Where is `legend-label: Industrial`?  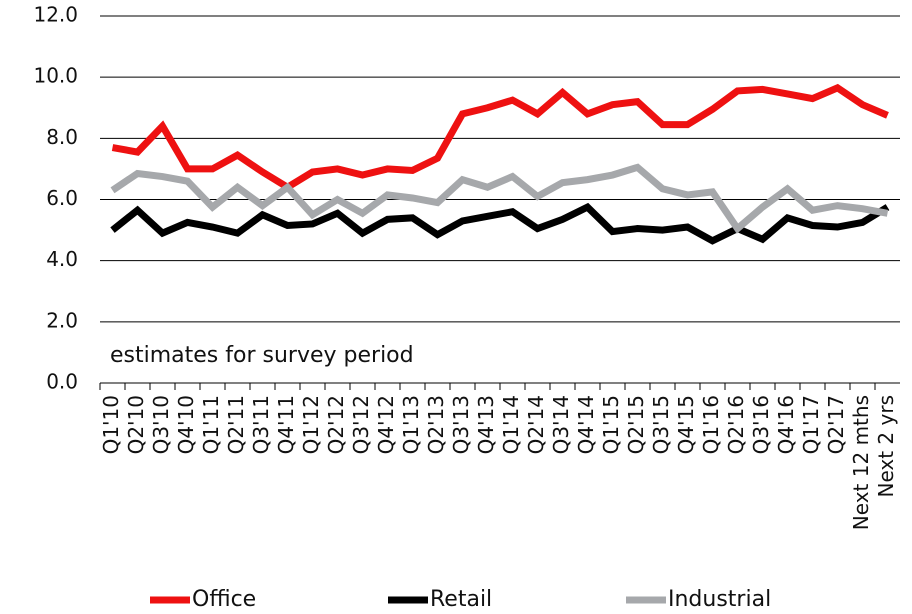
legend-label: Industrial is located at coordinates (719, 598).